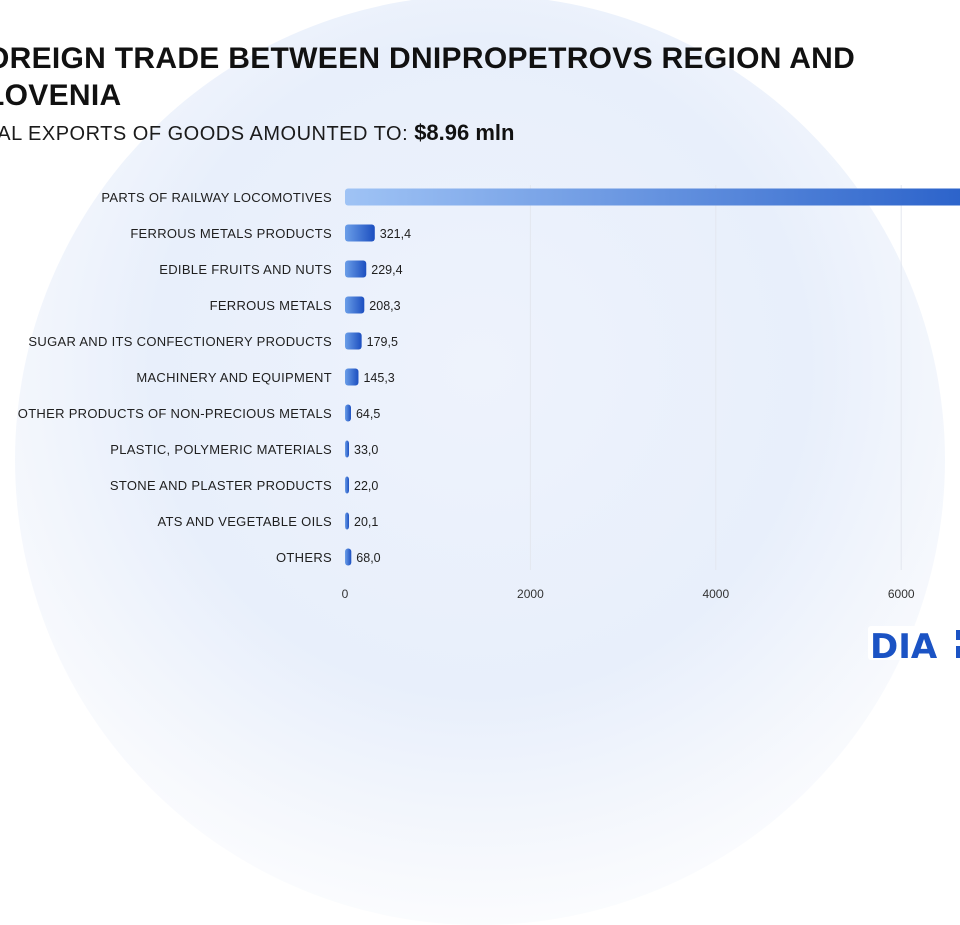 This screenshot has width=960, height=925. I want to click on dia-logo: DIA, so click(914, 645).